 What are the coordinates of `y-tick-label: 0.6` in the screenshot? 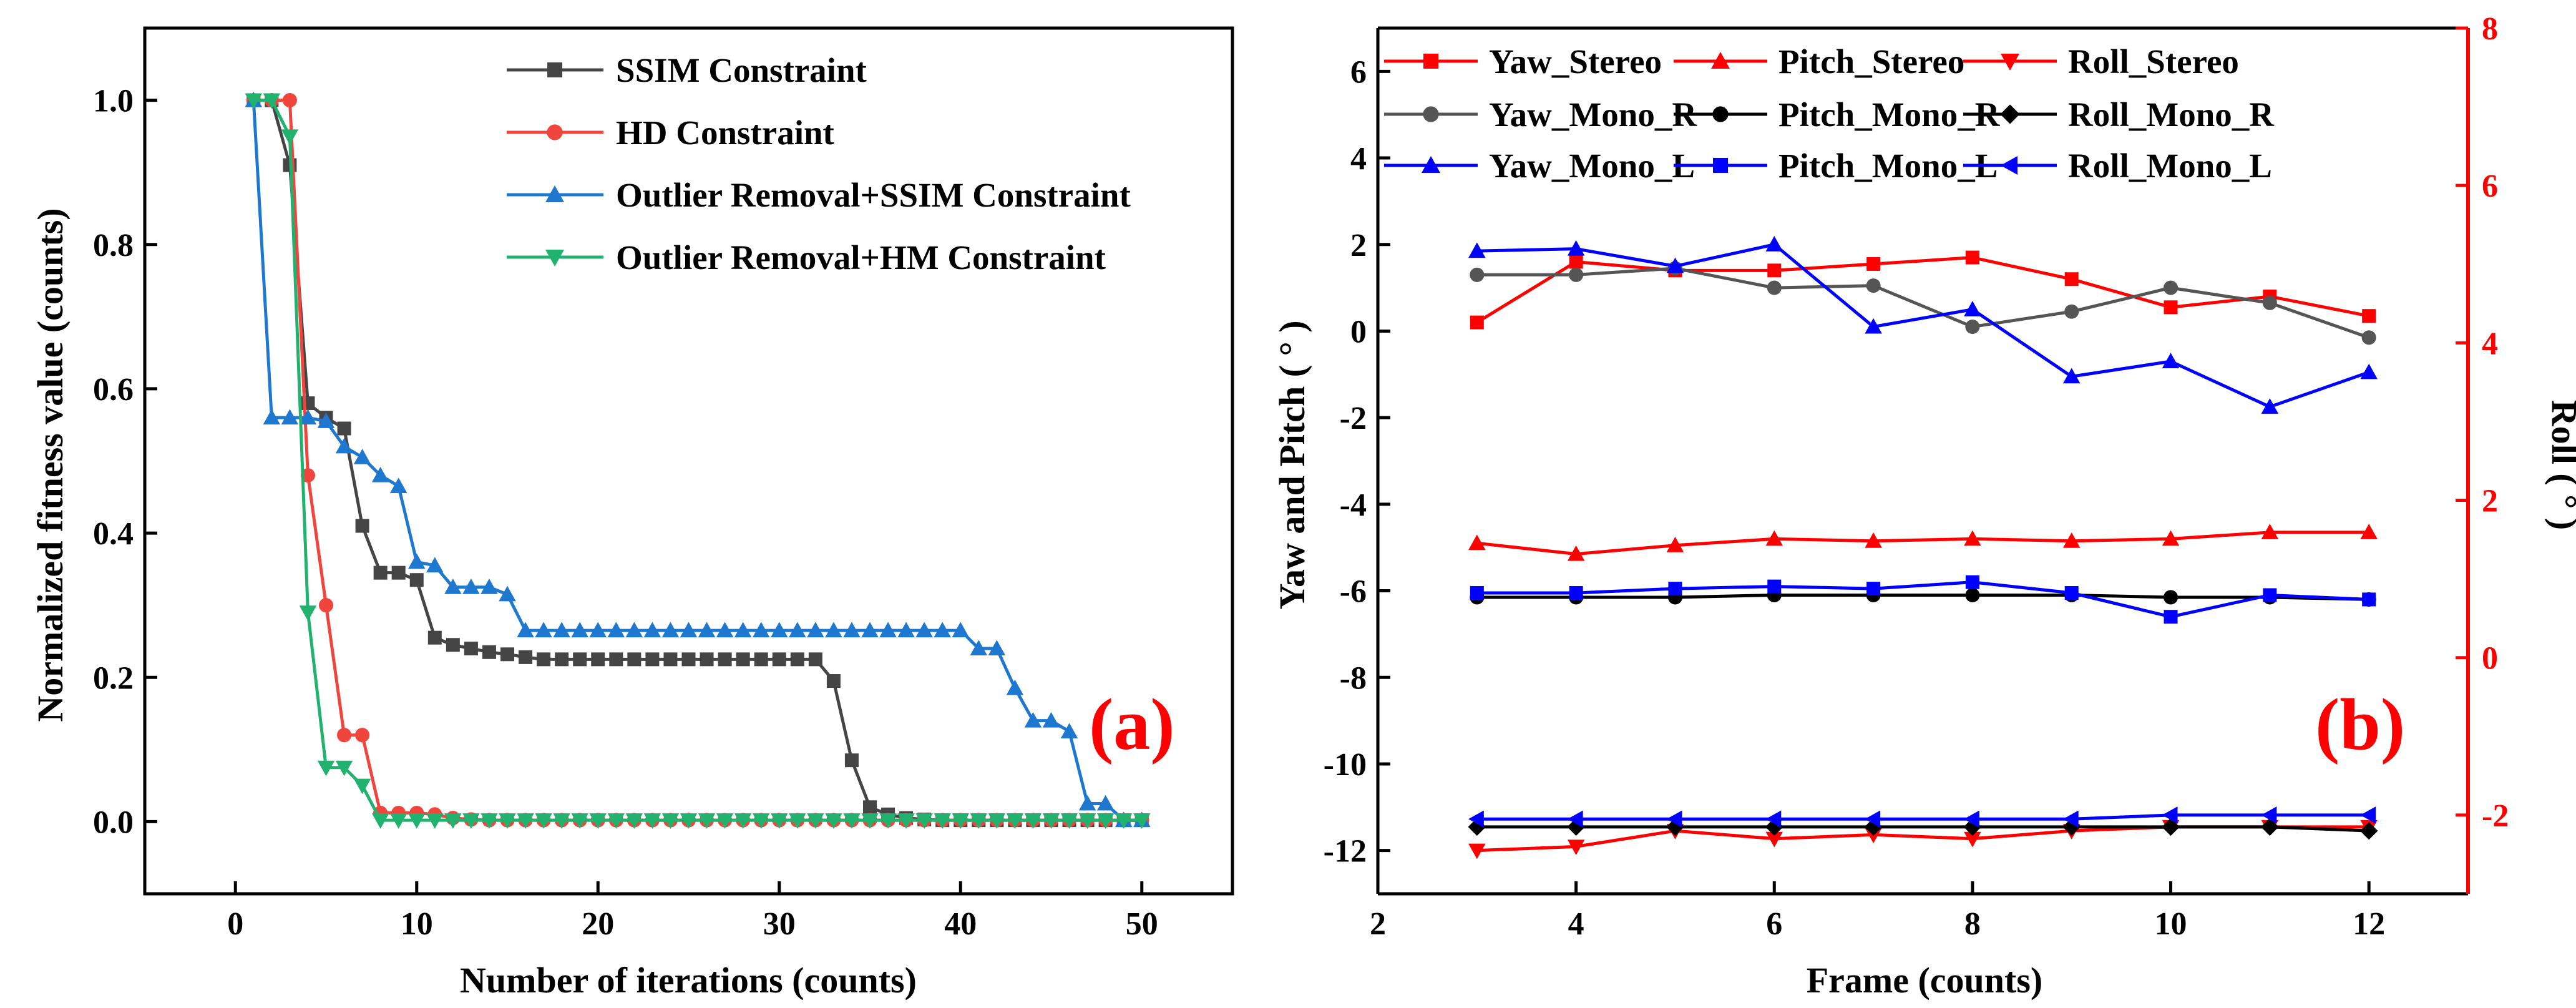 It's located at (113, 390).